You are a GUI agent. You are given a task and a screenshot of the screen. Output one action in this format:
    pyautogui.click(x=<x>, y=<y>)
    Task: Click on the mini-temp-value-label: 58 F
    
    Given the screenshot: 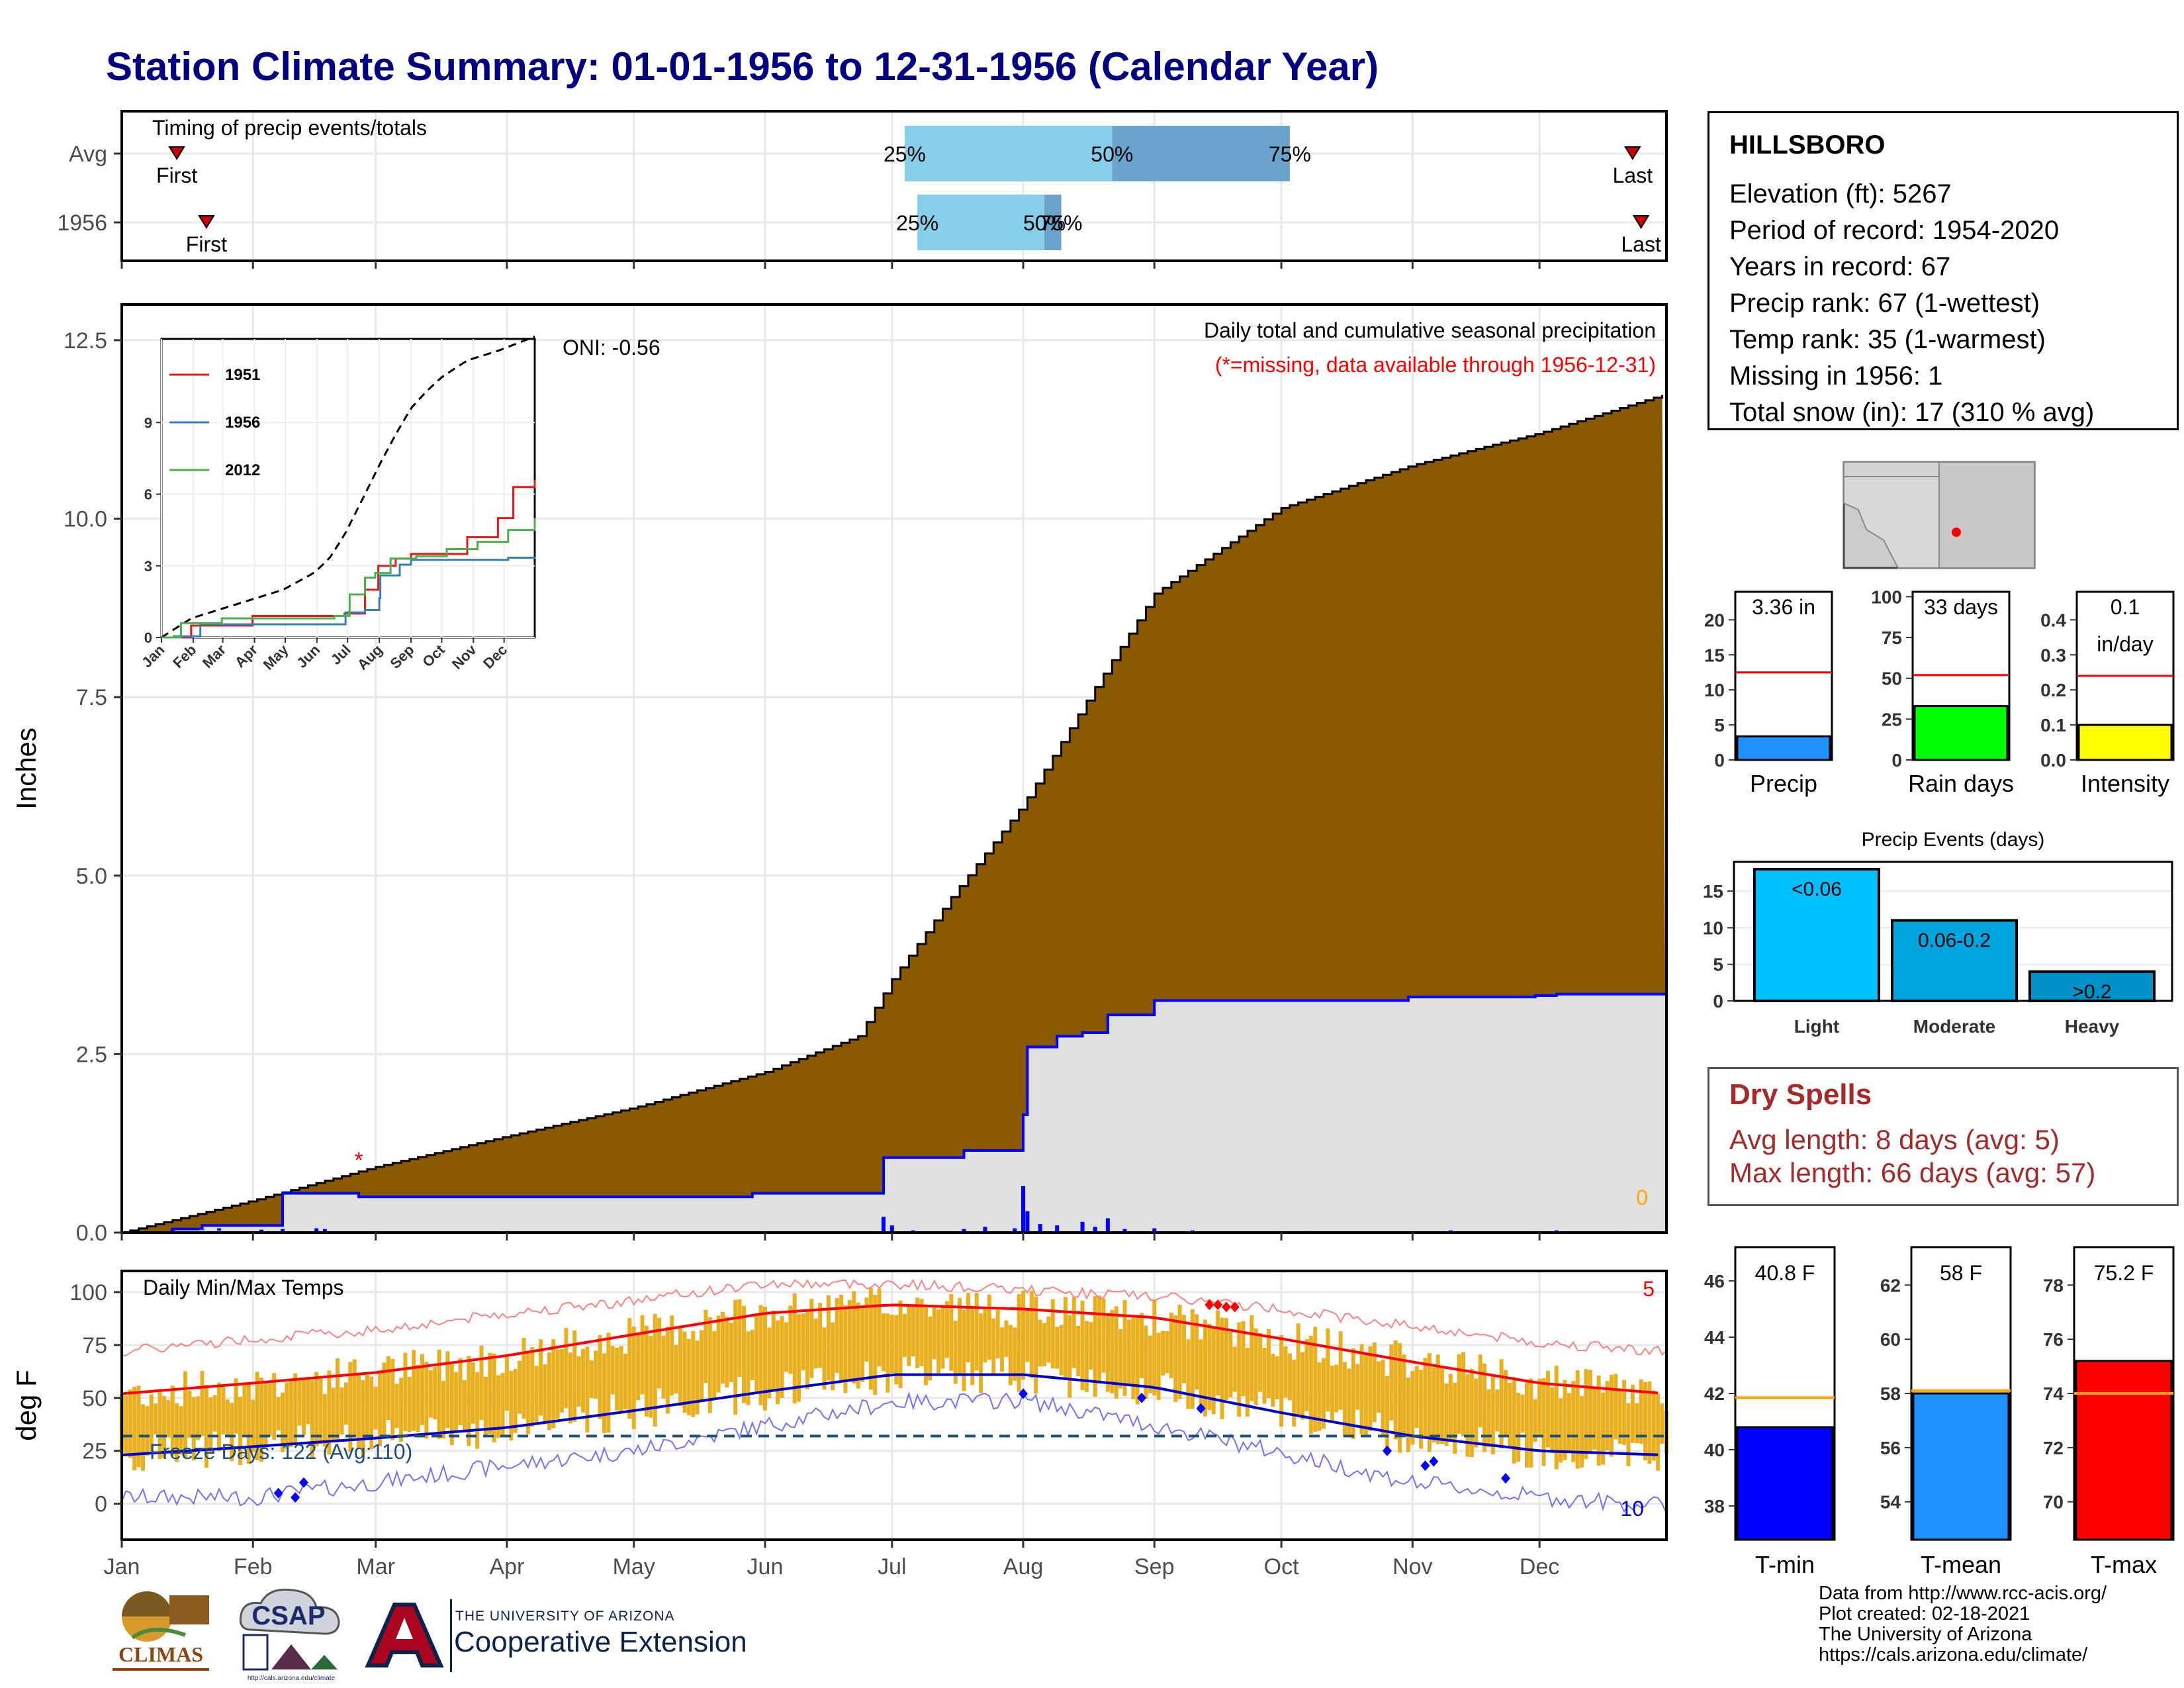 What is the action you would take?
    pyautogui.click(x=1961, y=1273)
    